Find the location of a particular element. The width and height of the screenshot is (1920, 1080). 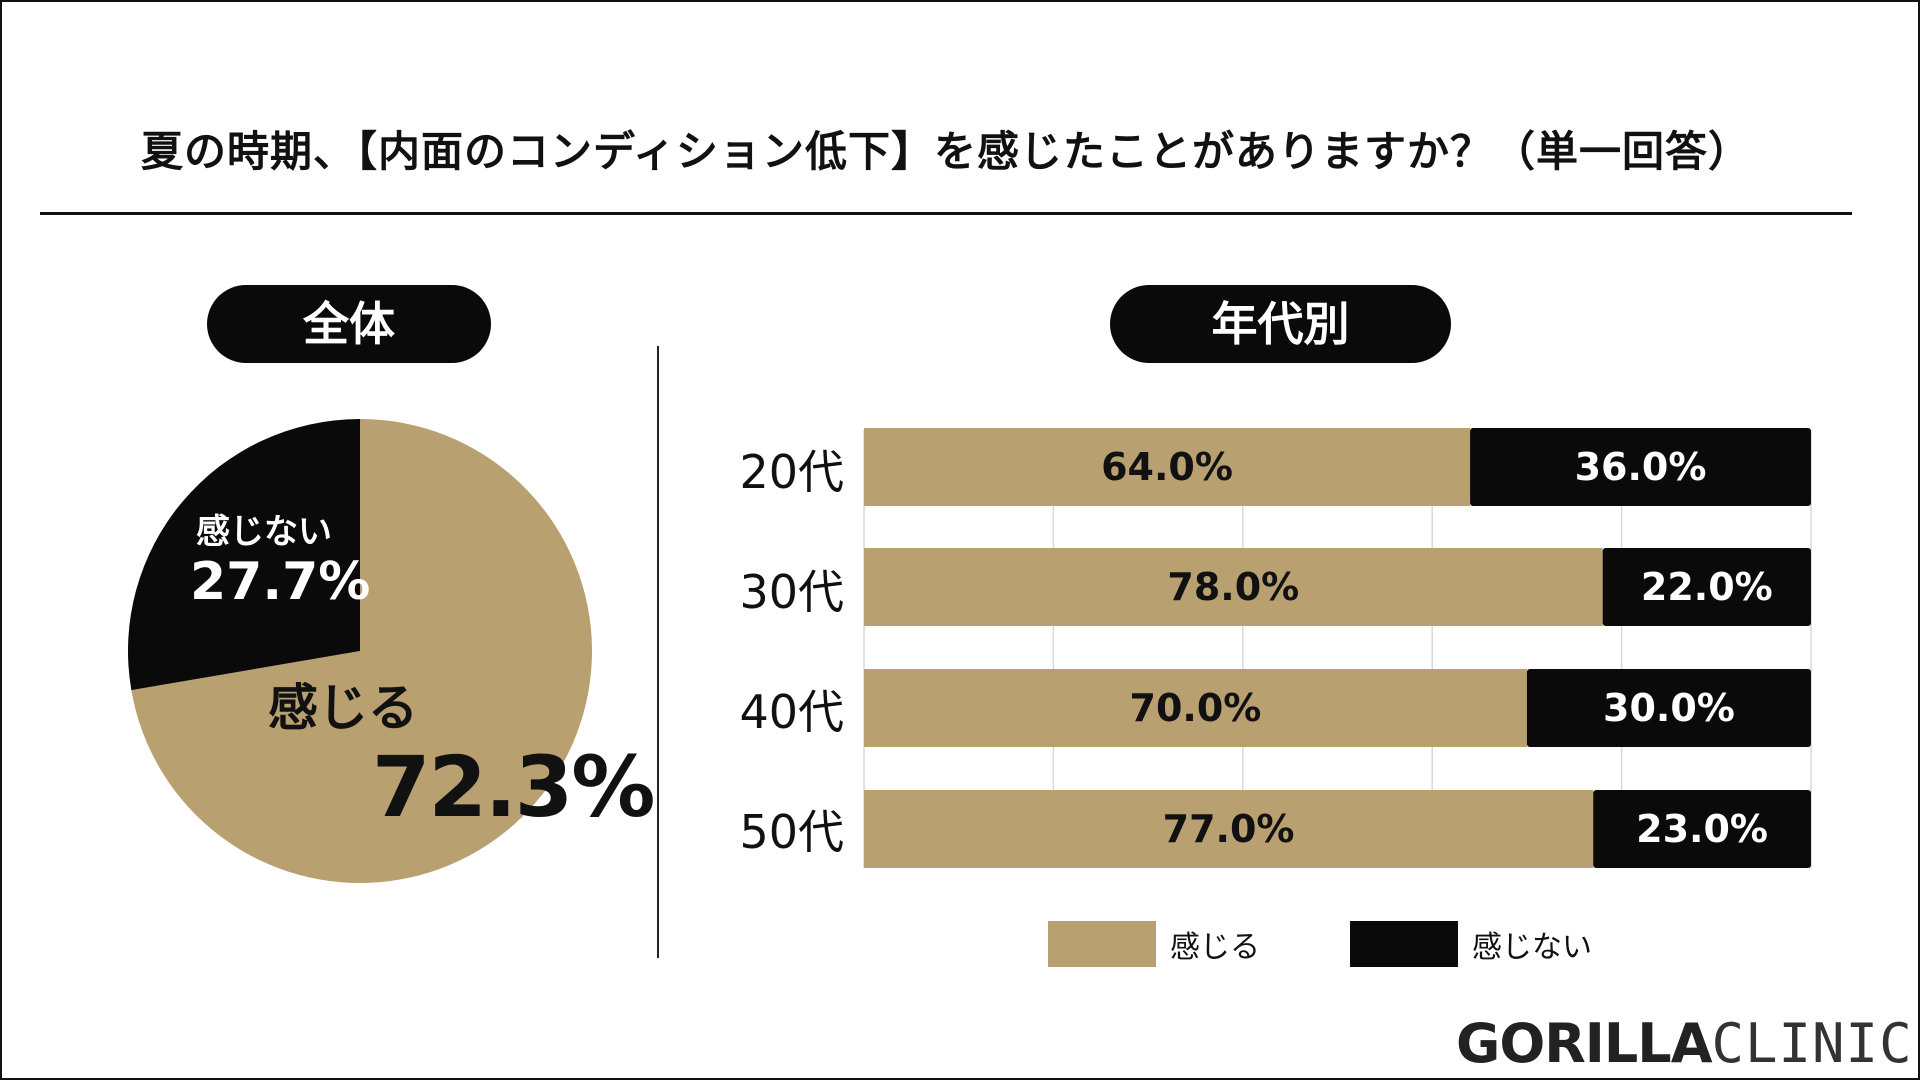

pie-label-notfeel-name: 感じない is located at coordinates (264, 532).